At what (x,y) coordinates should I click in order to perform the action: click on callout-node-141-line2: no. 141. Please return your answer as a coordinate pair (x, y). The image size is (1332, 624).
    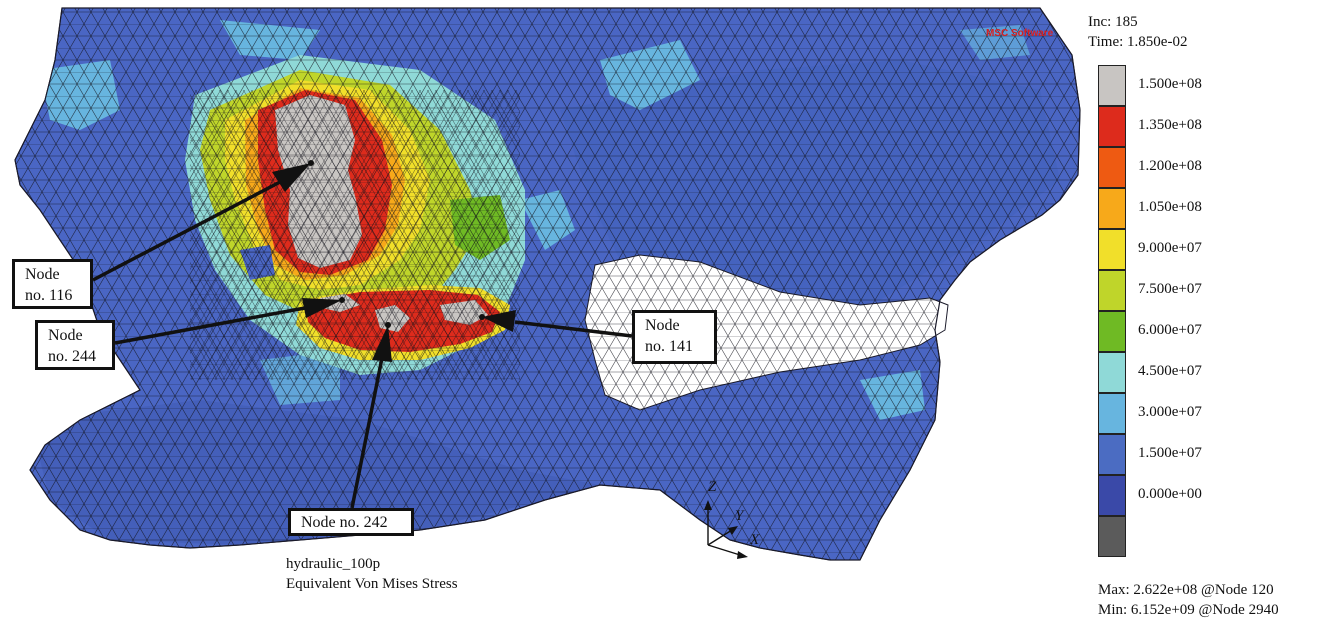
    Looking at the image, I should click on (669, 346).